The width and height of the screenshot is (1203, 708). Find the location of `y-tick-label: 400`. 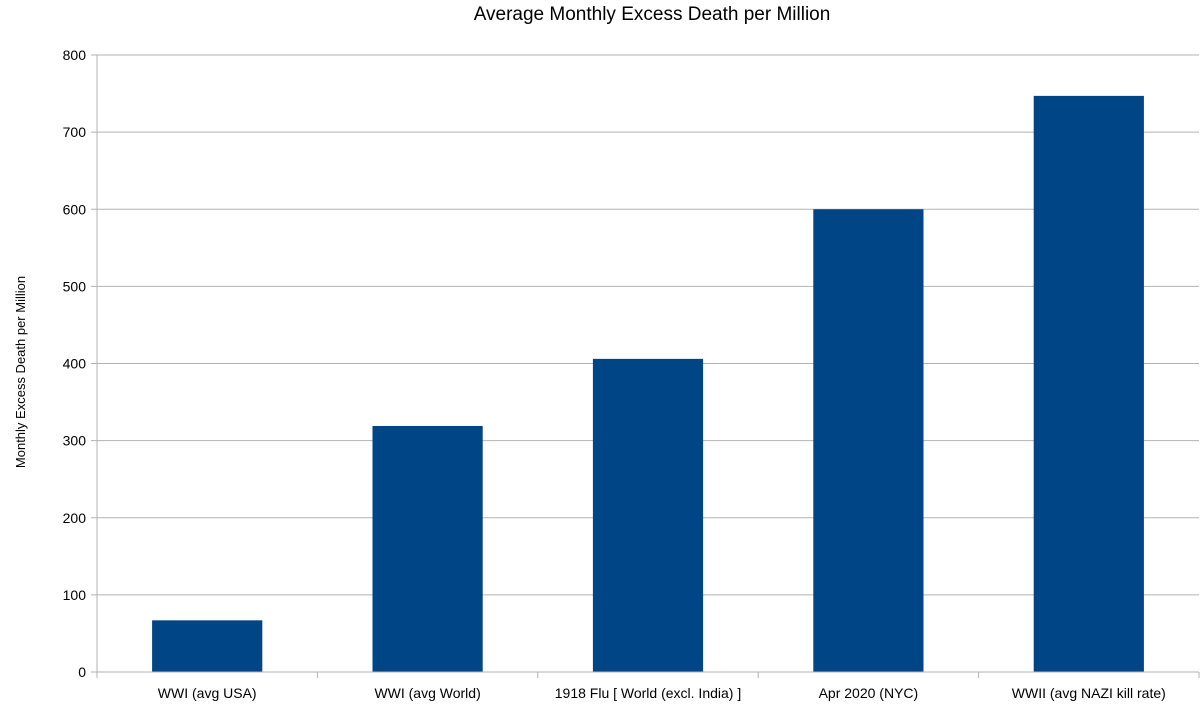

y-tick-label: 400 is located at coordinates (75, 364).